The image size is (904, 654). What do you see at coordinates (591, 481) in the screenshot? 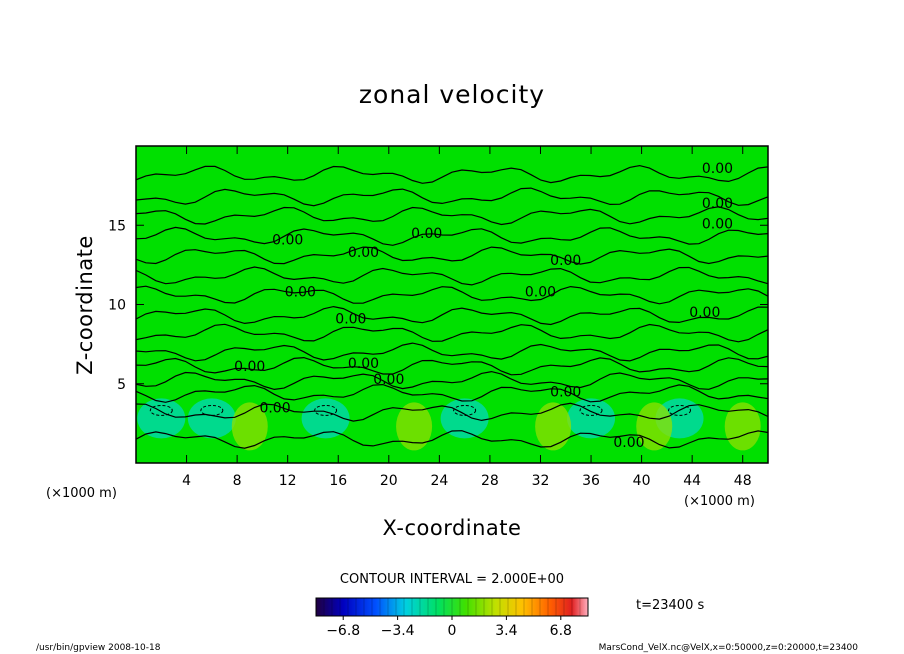
I see `x-tick-label: 36` at bounding box center [591, 481].